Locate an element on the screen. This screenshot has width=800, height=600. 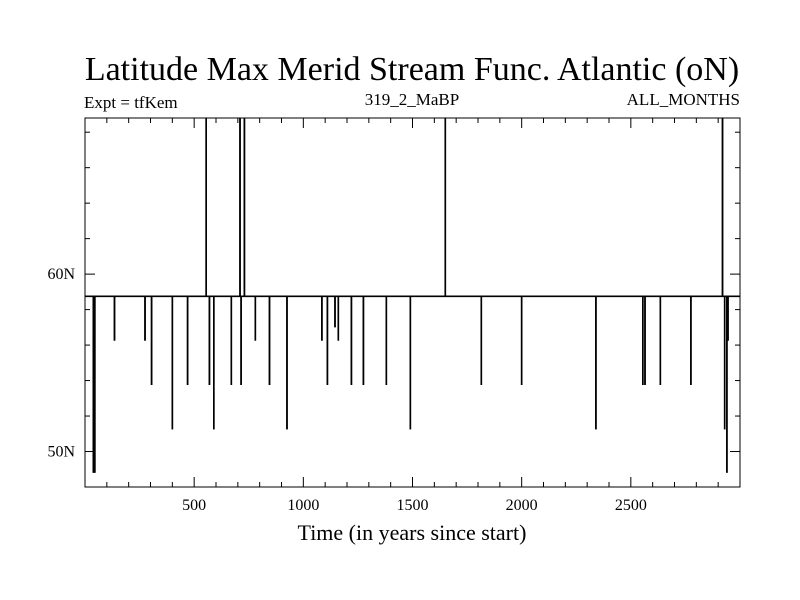
x-tick-label: 500 is located at coordinates (194, 505).